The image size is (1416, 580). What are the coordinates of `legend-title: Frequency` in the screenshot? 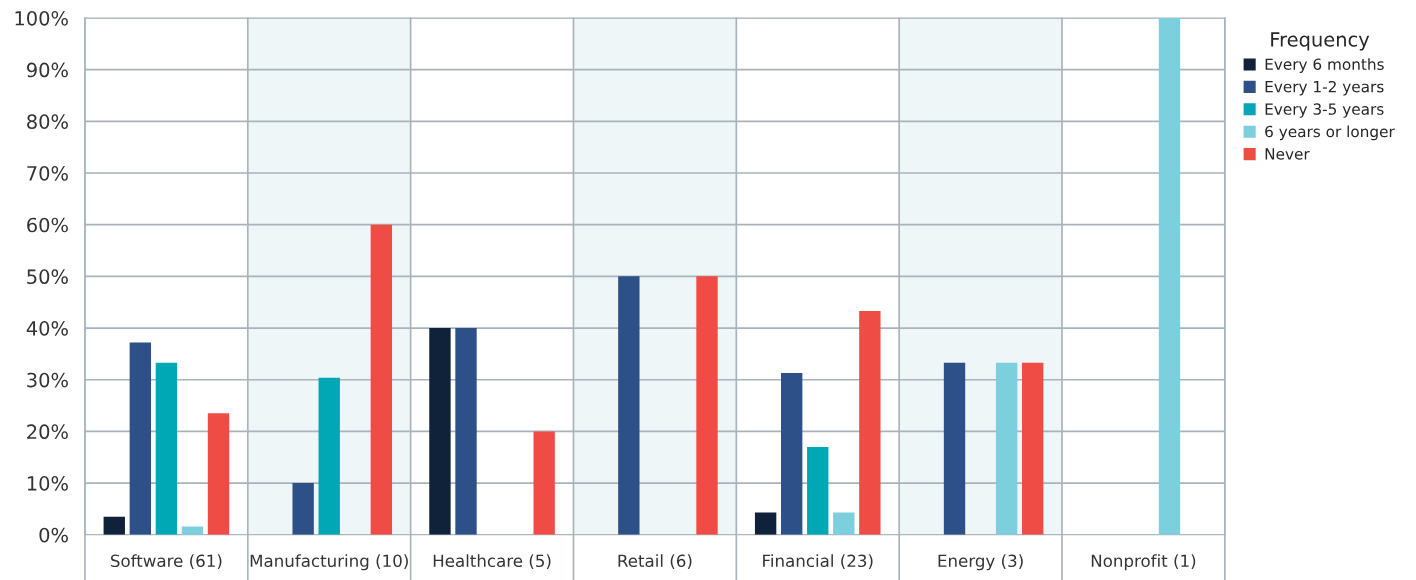 It's located at (1320, 41).